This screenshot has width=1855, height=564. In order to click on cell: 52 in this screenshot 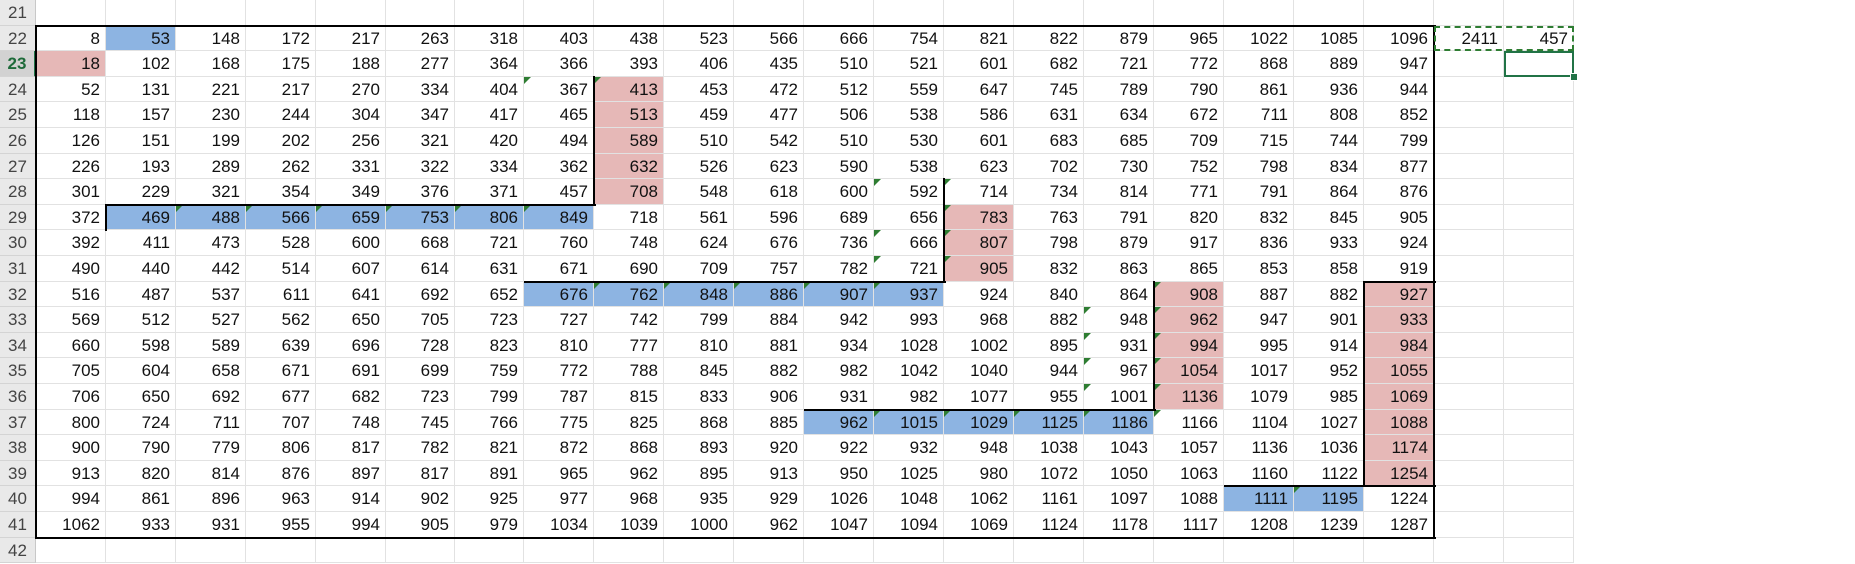, I will do `click(71, 89)`.